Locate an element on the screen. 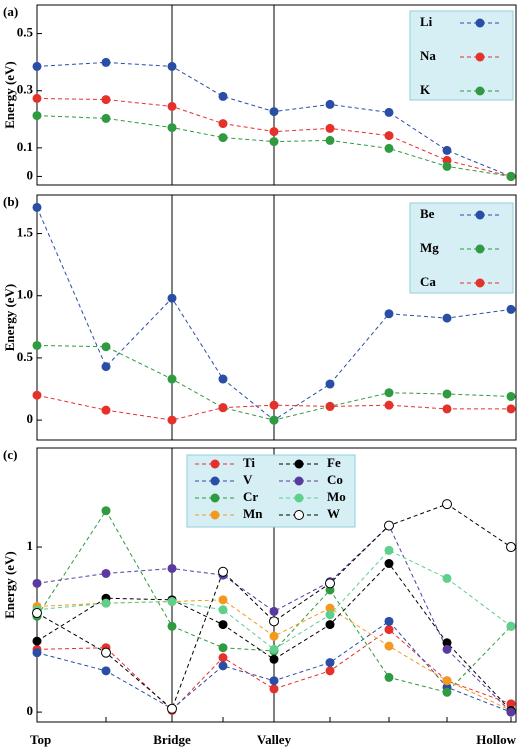  y-tick-label: 0.3 is located at coordinates (25, 89).